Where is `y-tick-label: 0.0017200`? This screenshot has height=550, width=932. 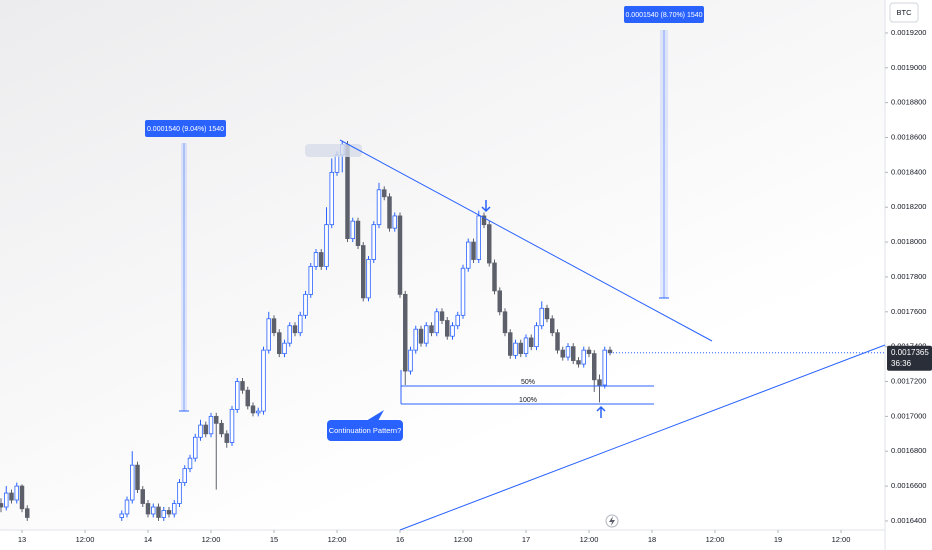 y-tick-label: 0.0017200 is located at coordinates (908, 380).